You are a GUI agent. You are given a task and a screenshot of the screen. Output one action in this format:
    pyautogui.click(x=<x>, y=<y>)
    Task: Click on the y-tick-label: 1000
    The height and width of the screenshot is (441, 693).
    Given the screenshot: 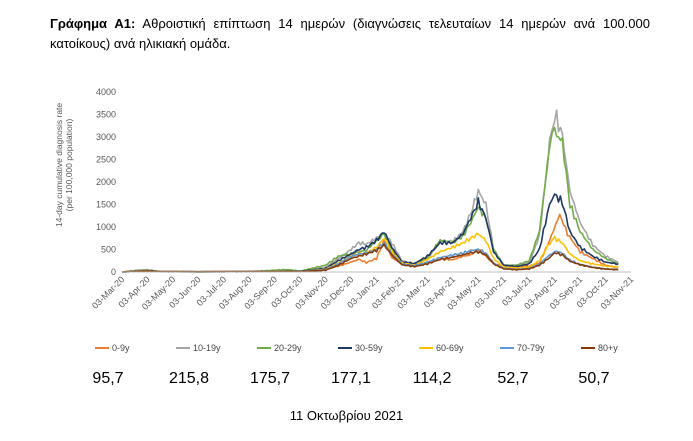 What is the action you would take?
    pyautogui.click(x=106, y=227)
    